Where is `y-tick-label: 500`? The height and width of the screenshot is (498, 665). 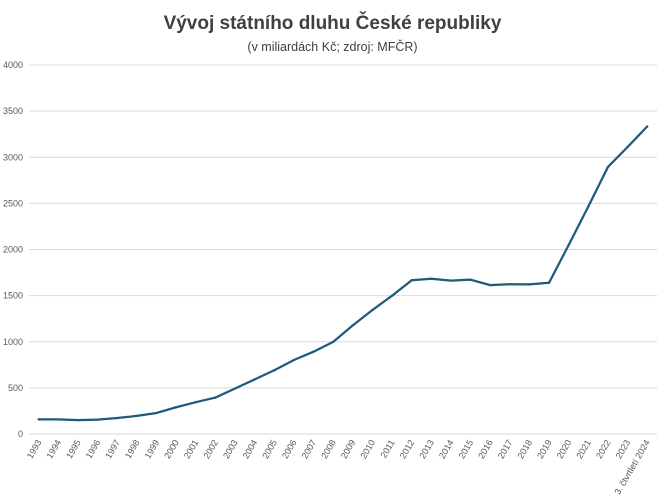 y-tick-label: 500 is located at coordinates (15, 388).